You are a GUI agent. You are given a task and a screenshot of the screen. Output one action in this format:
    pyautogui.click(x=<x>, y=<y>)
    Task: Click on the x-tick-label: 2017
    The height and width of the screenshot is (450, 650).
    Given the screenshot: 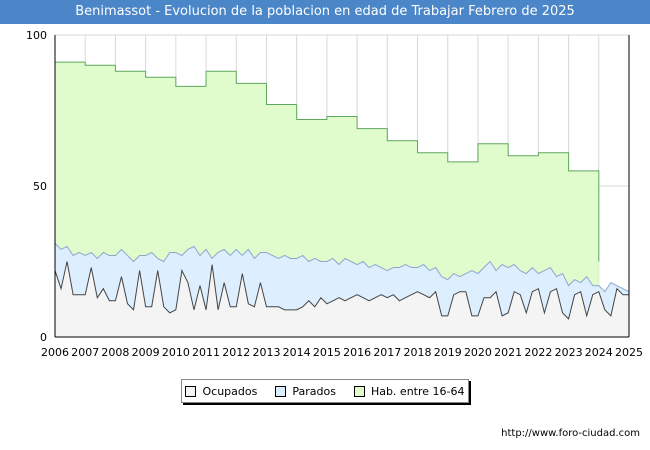 What is the action you would take?
    pyautogui.click(x=387, y=352)
    